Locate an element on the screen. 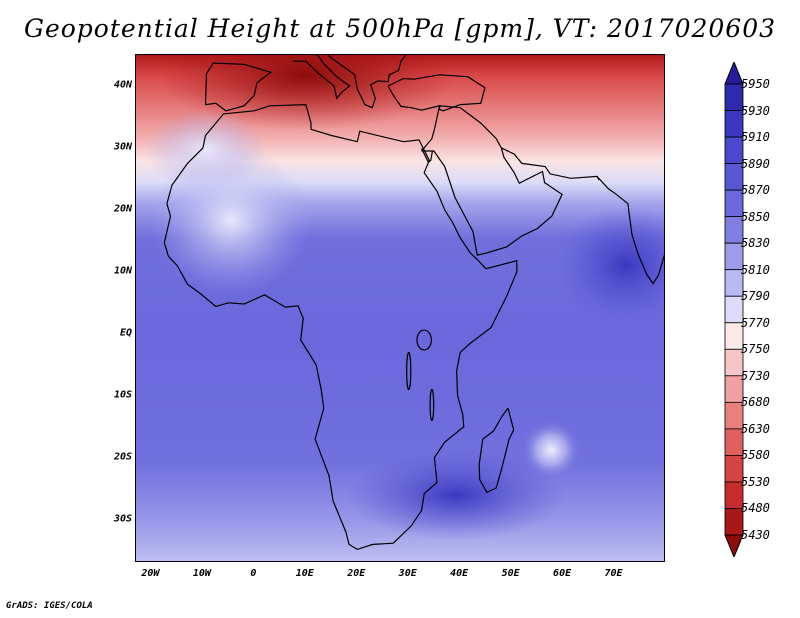 Image resolution: width=800 pixels, height=618 pixels. lat-tick-label: 30S is located at coordinates (122, 519).